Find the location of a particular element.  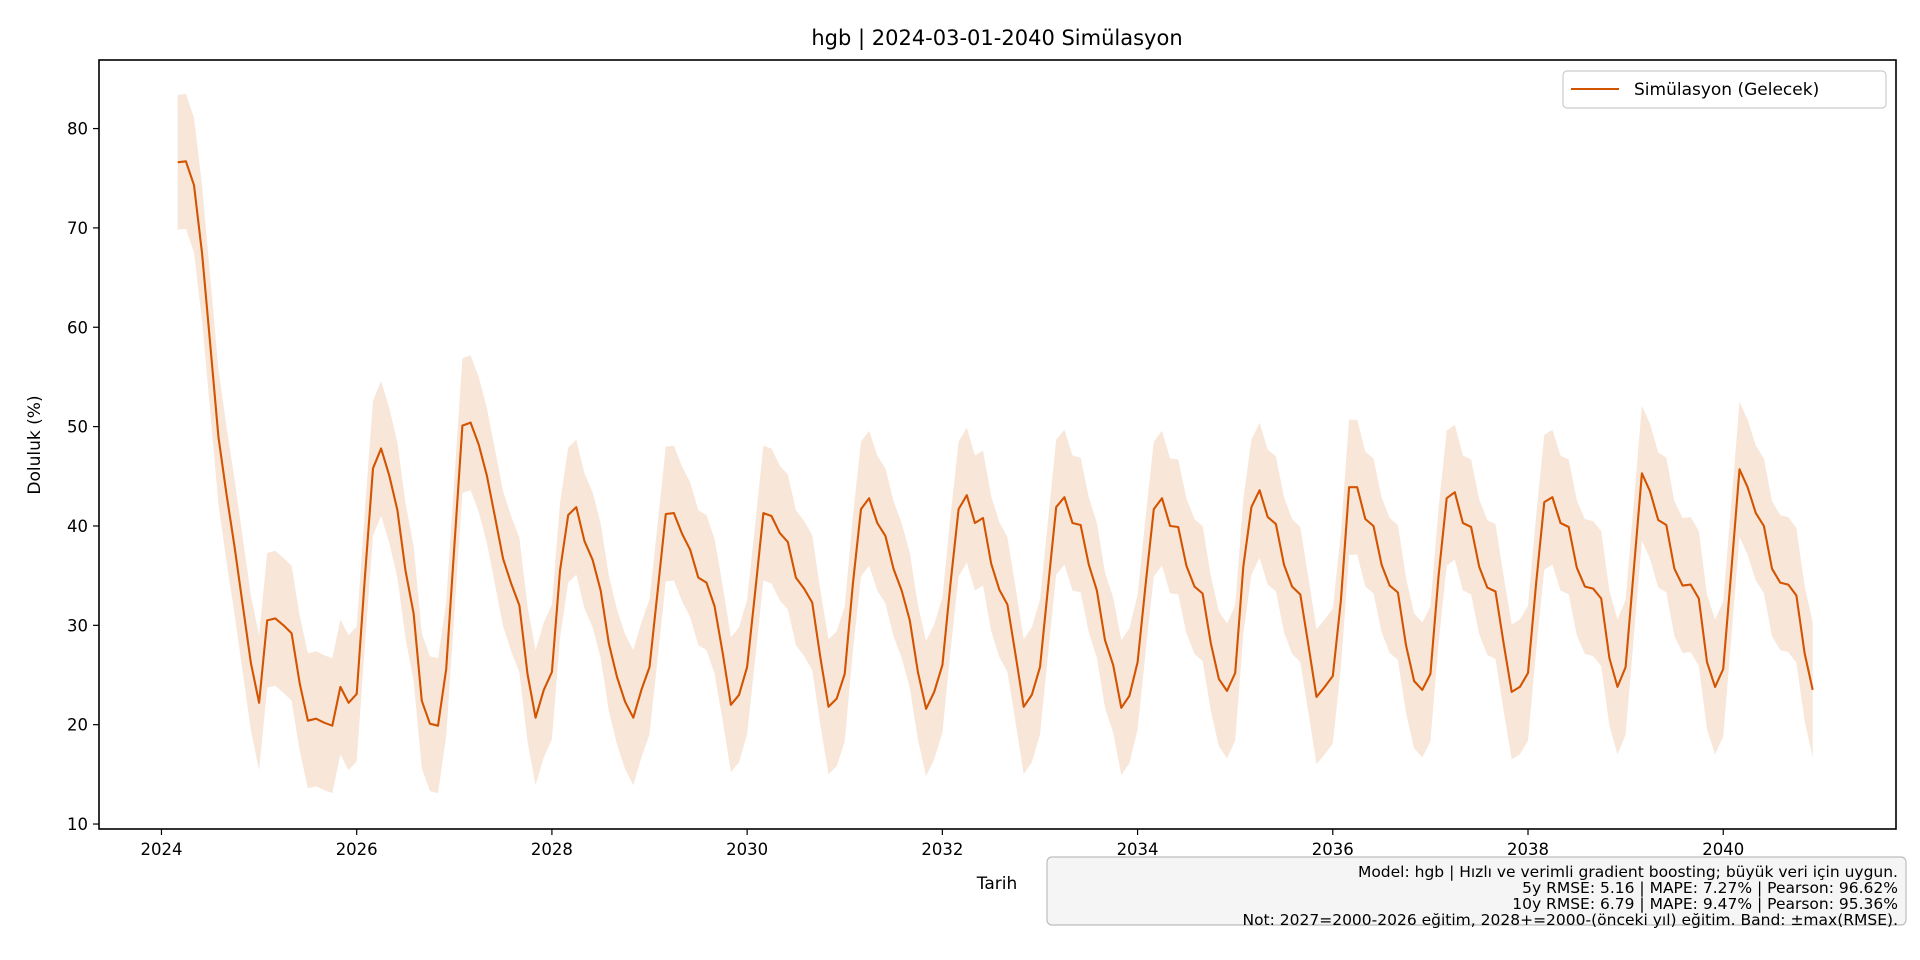

x-tick-label: 2034 is located at coordinates (1138, 849).